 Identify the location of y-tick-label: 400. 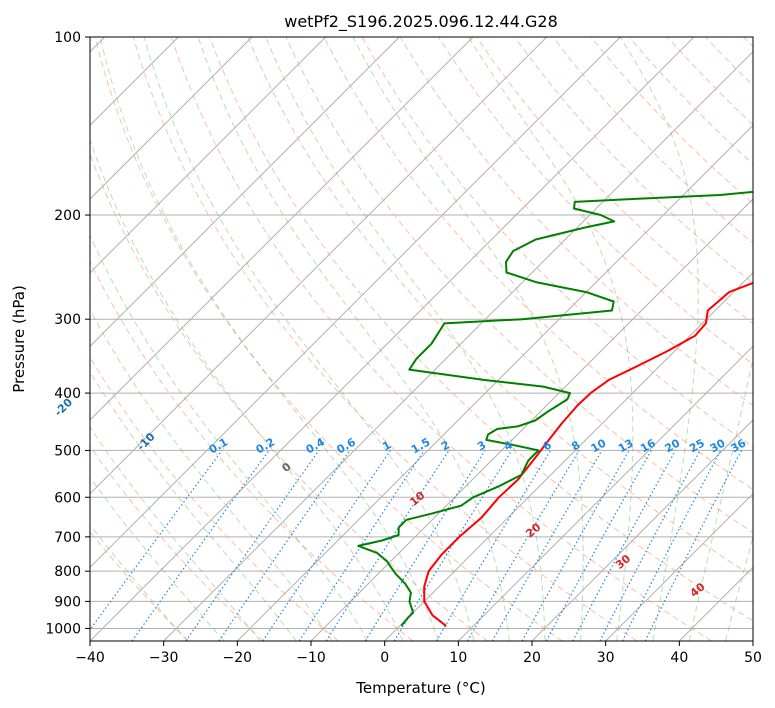
(67, 394).